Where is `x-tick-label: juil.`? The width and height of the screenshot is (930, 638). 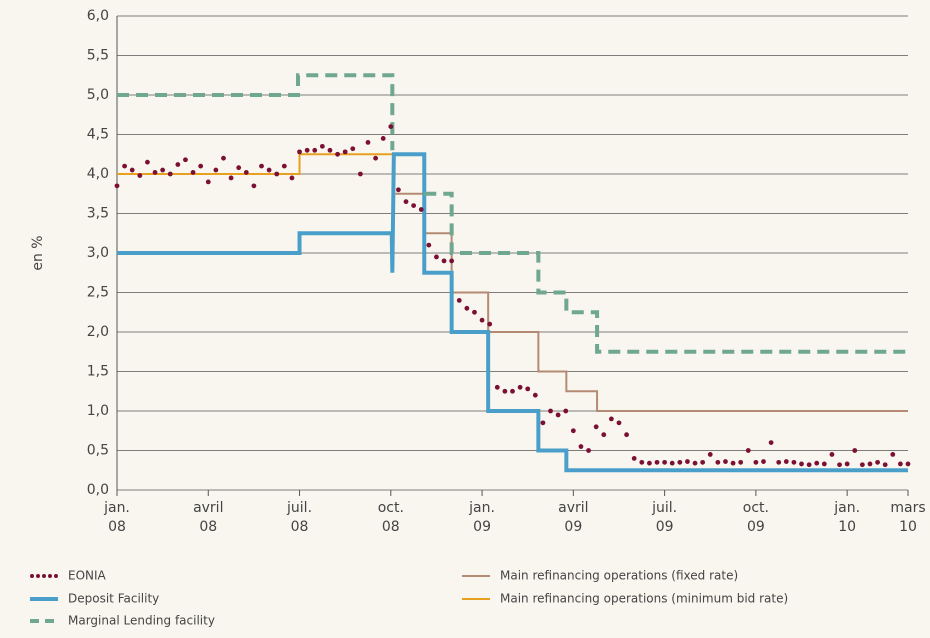 x-tick-label: juil. is located at coordinates (299, 508).